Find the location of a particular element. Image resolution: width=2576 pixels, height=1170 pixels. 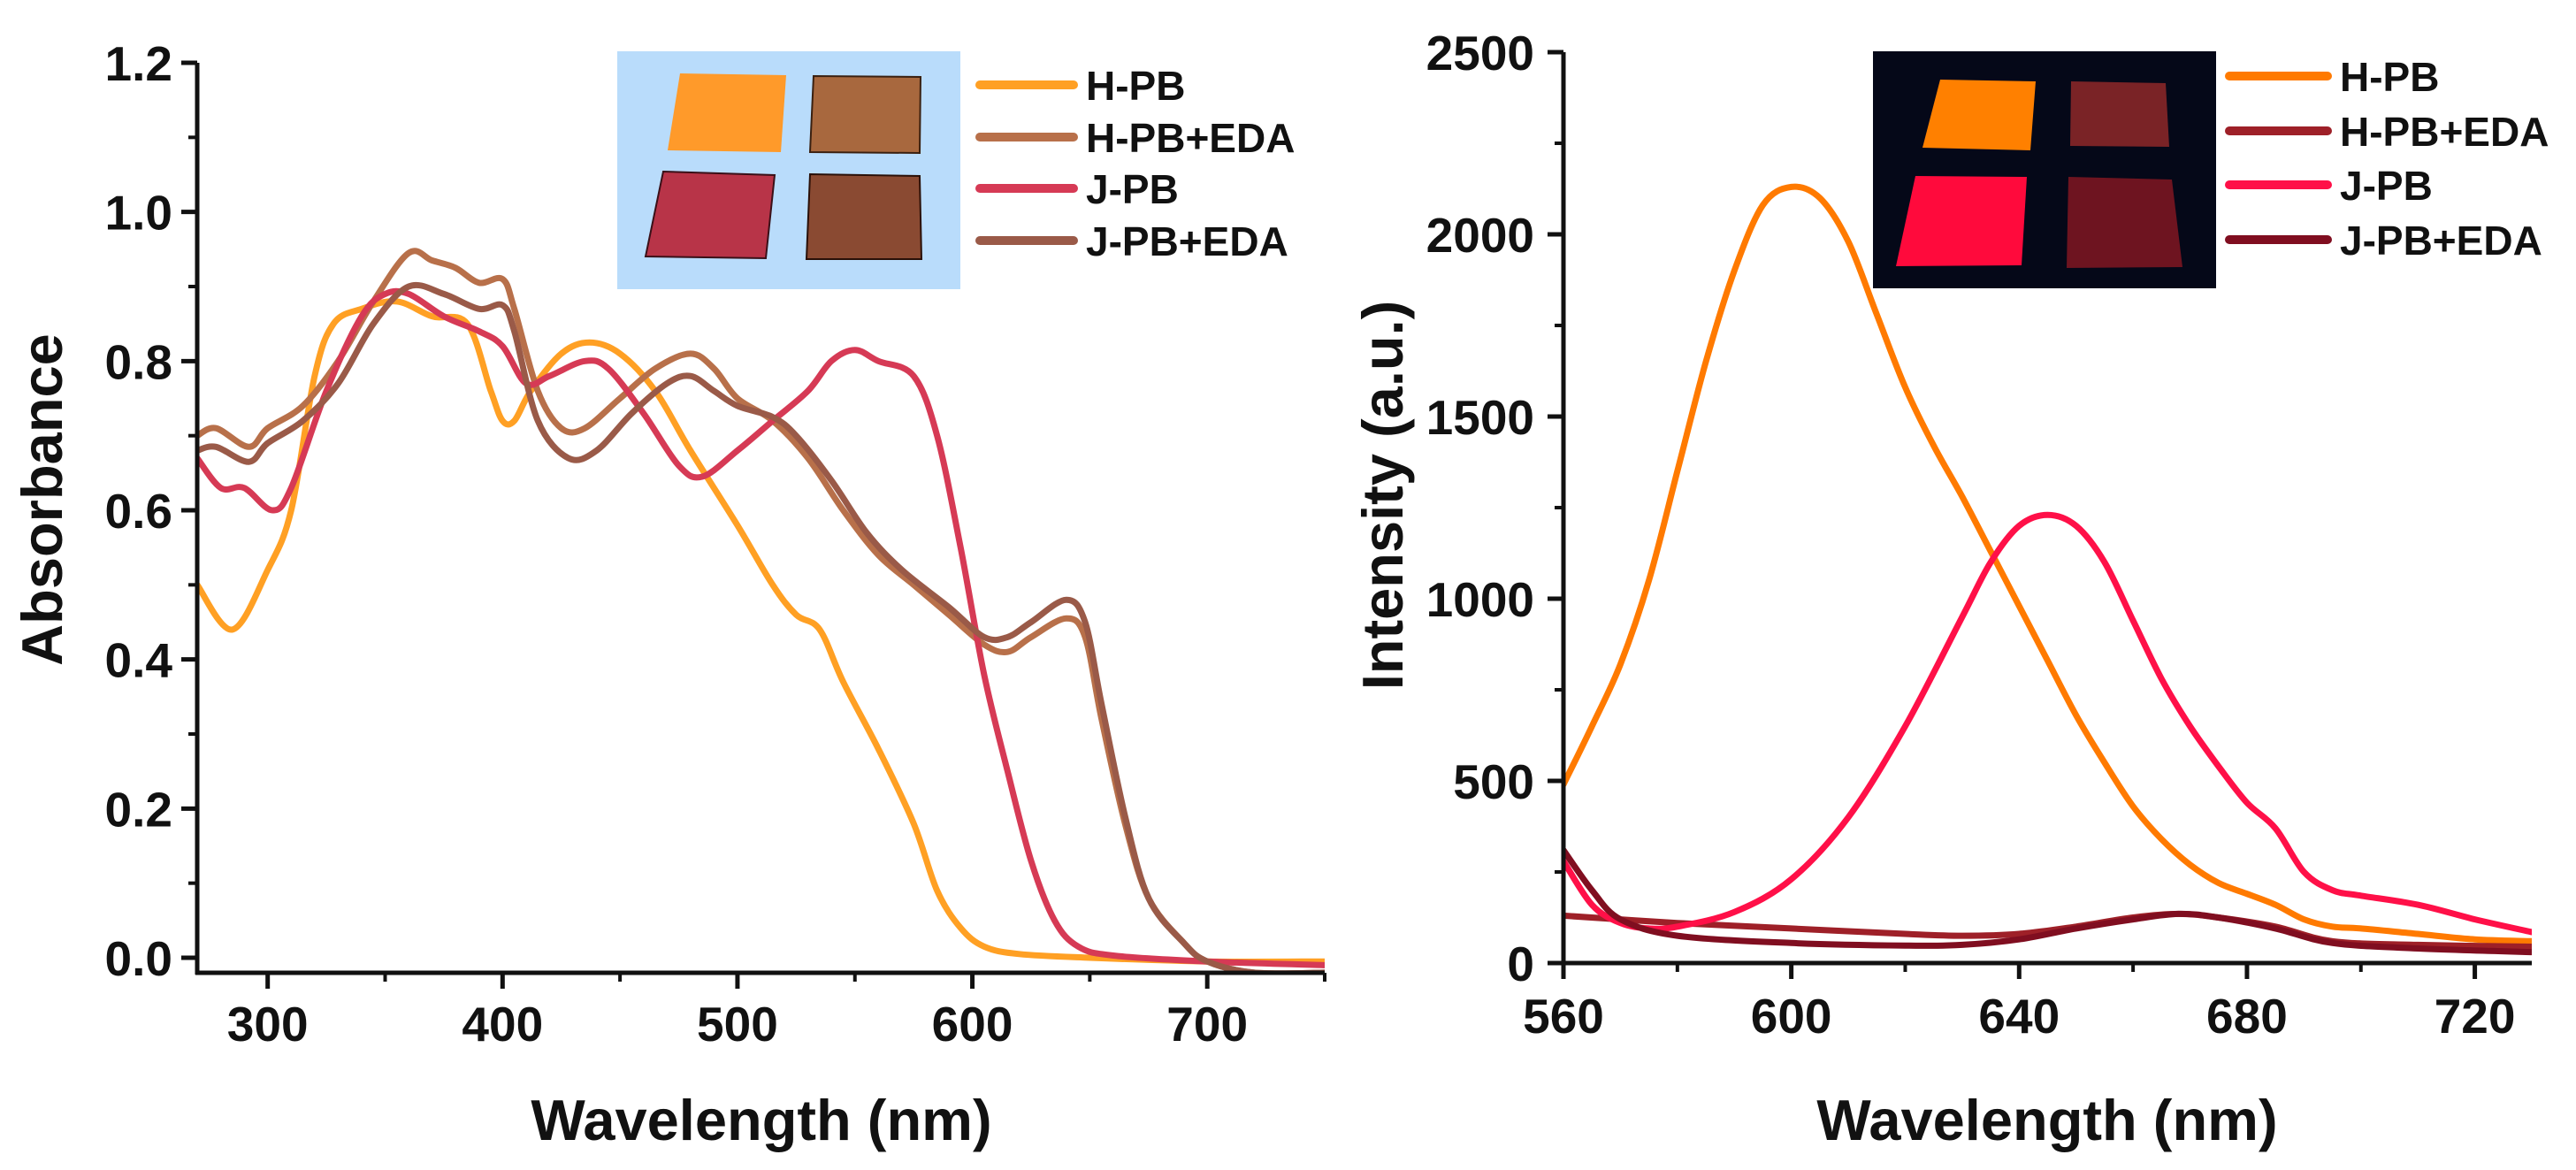

x-tick-label: 400 is located at coordinates (502, 1024).